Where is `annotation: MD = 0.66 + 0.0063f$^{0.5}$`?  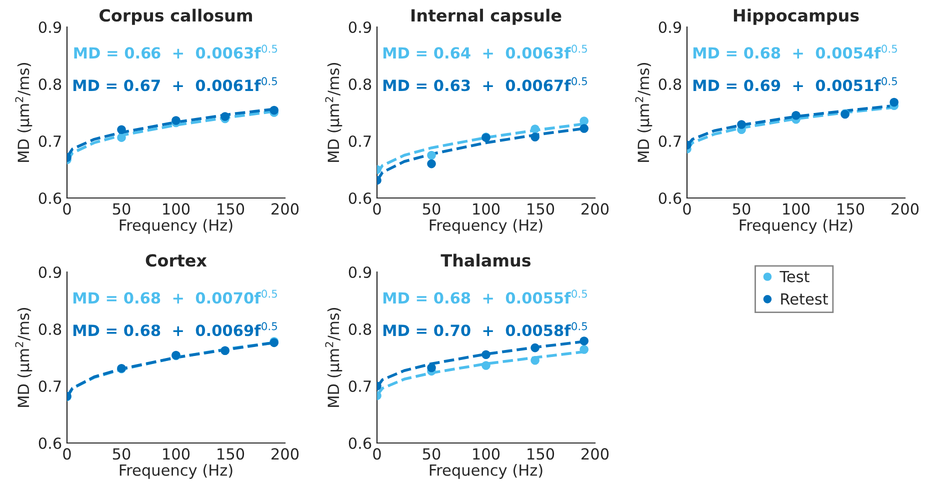
annotation: MD = 0.66 + 0.0063f$^{0.5}$ is located at coordinates (176, 51).